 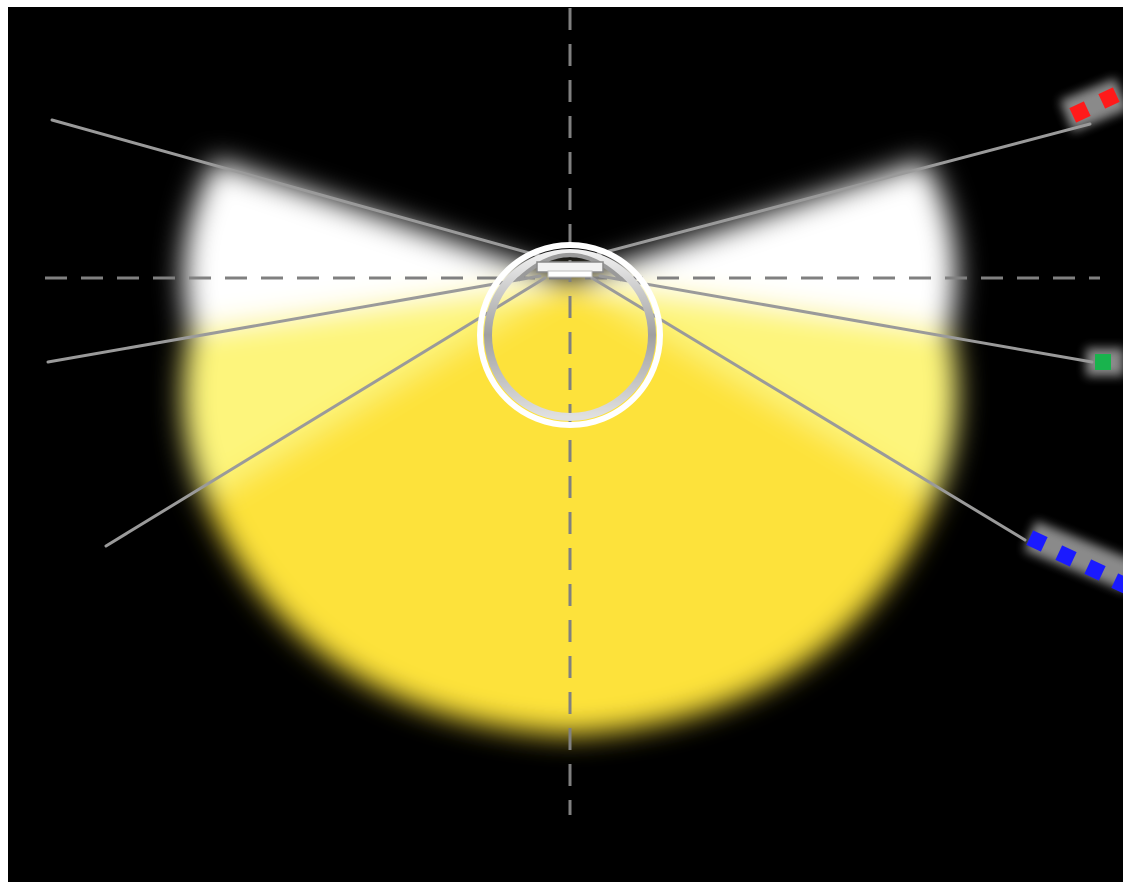 What do you see at coordinates (1094, 105) in the screenshot?
I see `red-markers` at bounding box center [1094, 105].